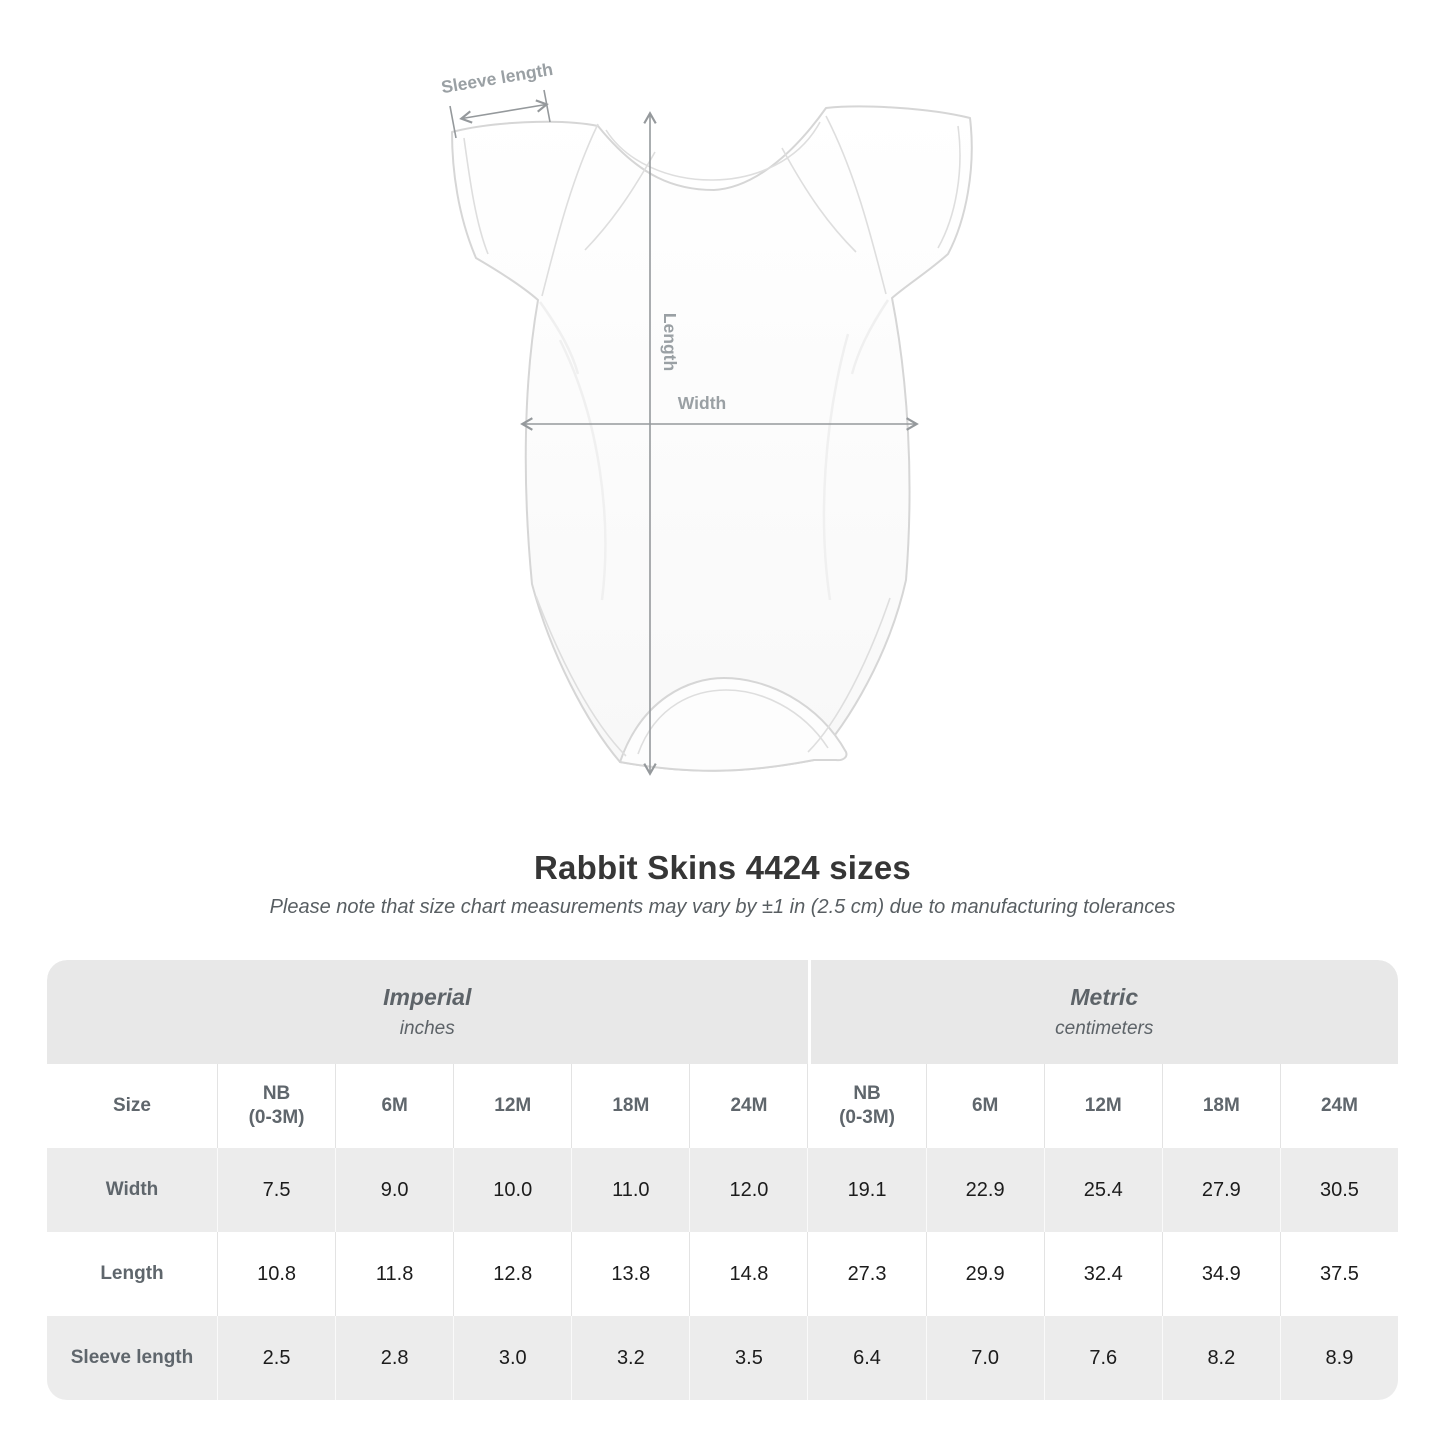 Image resolution: width=1445 pixels, height=1445 pixels. I want to click on value-cell: 30.5, so click(1338, 1190).